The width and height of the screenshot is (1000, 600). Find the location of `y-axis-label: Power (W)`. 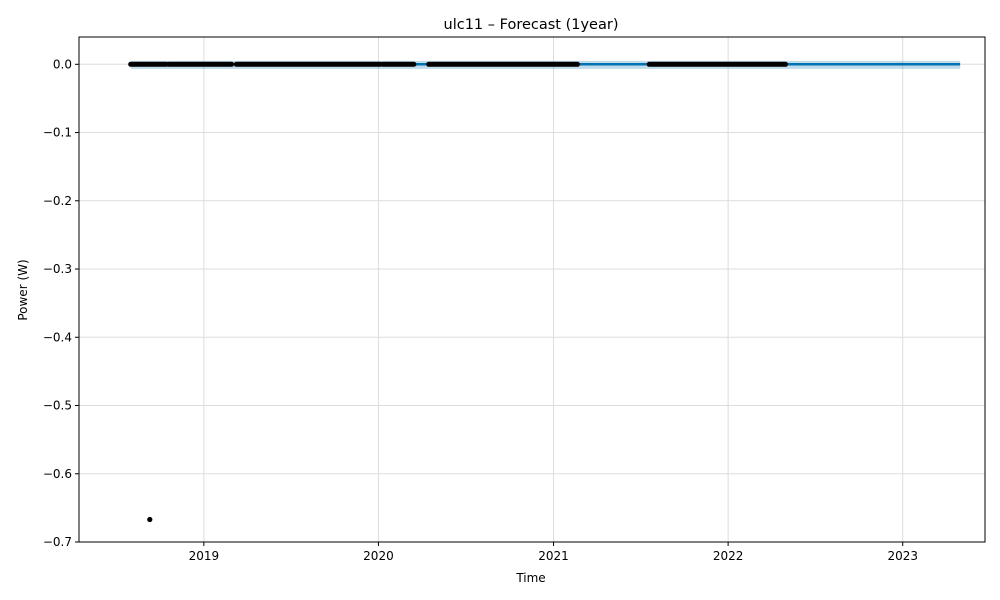

y-axis-label: Power (W) is located at coordinates (23, 289).